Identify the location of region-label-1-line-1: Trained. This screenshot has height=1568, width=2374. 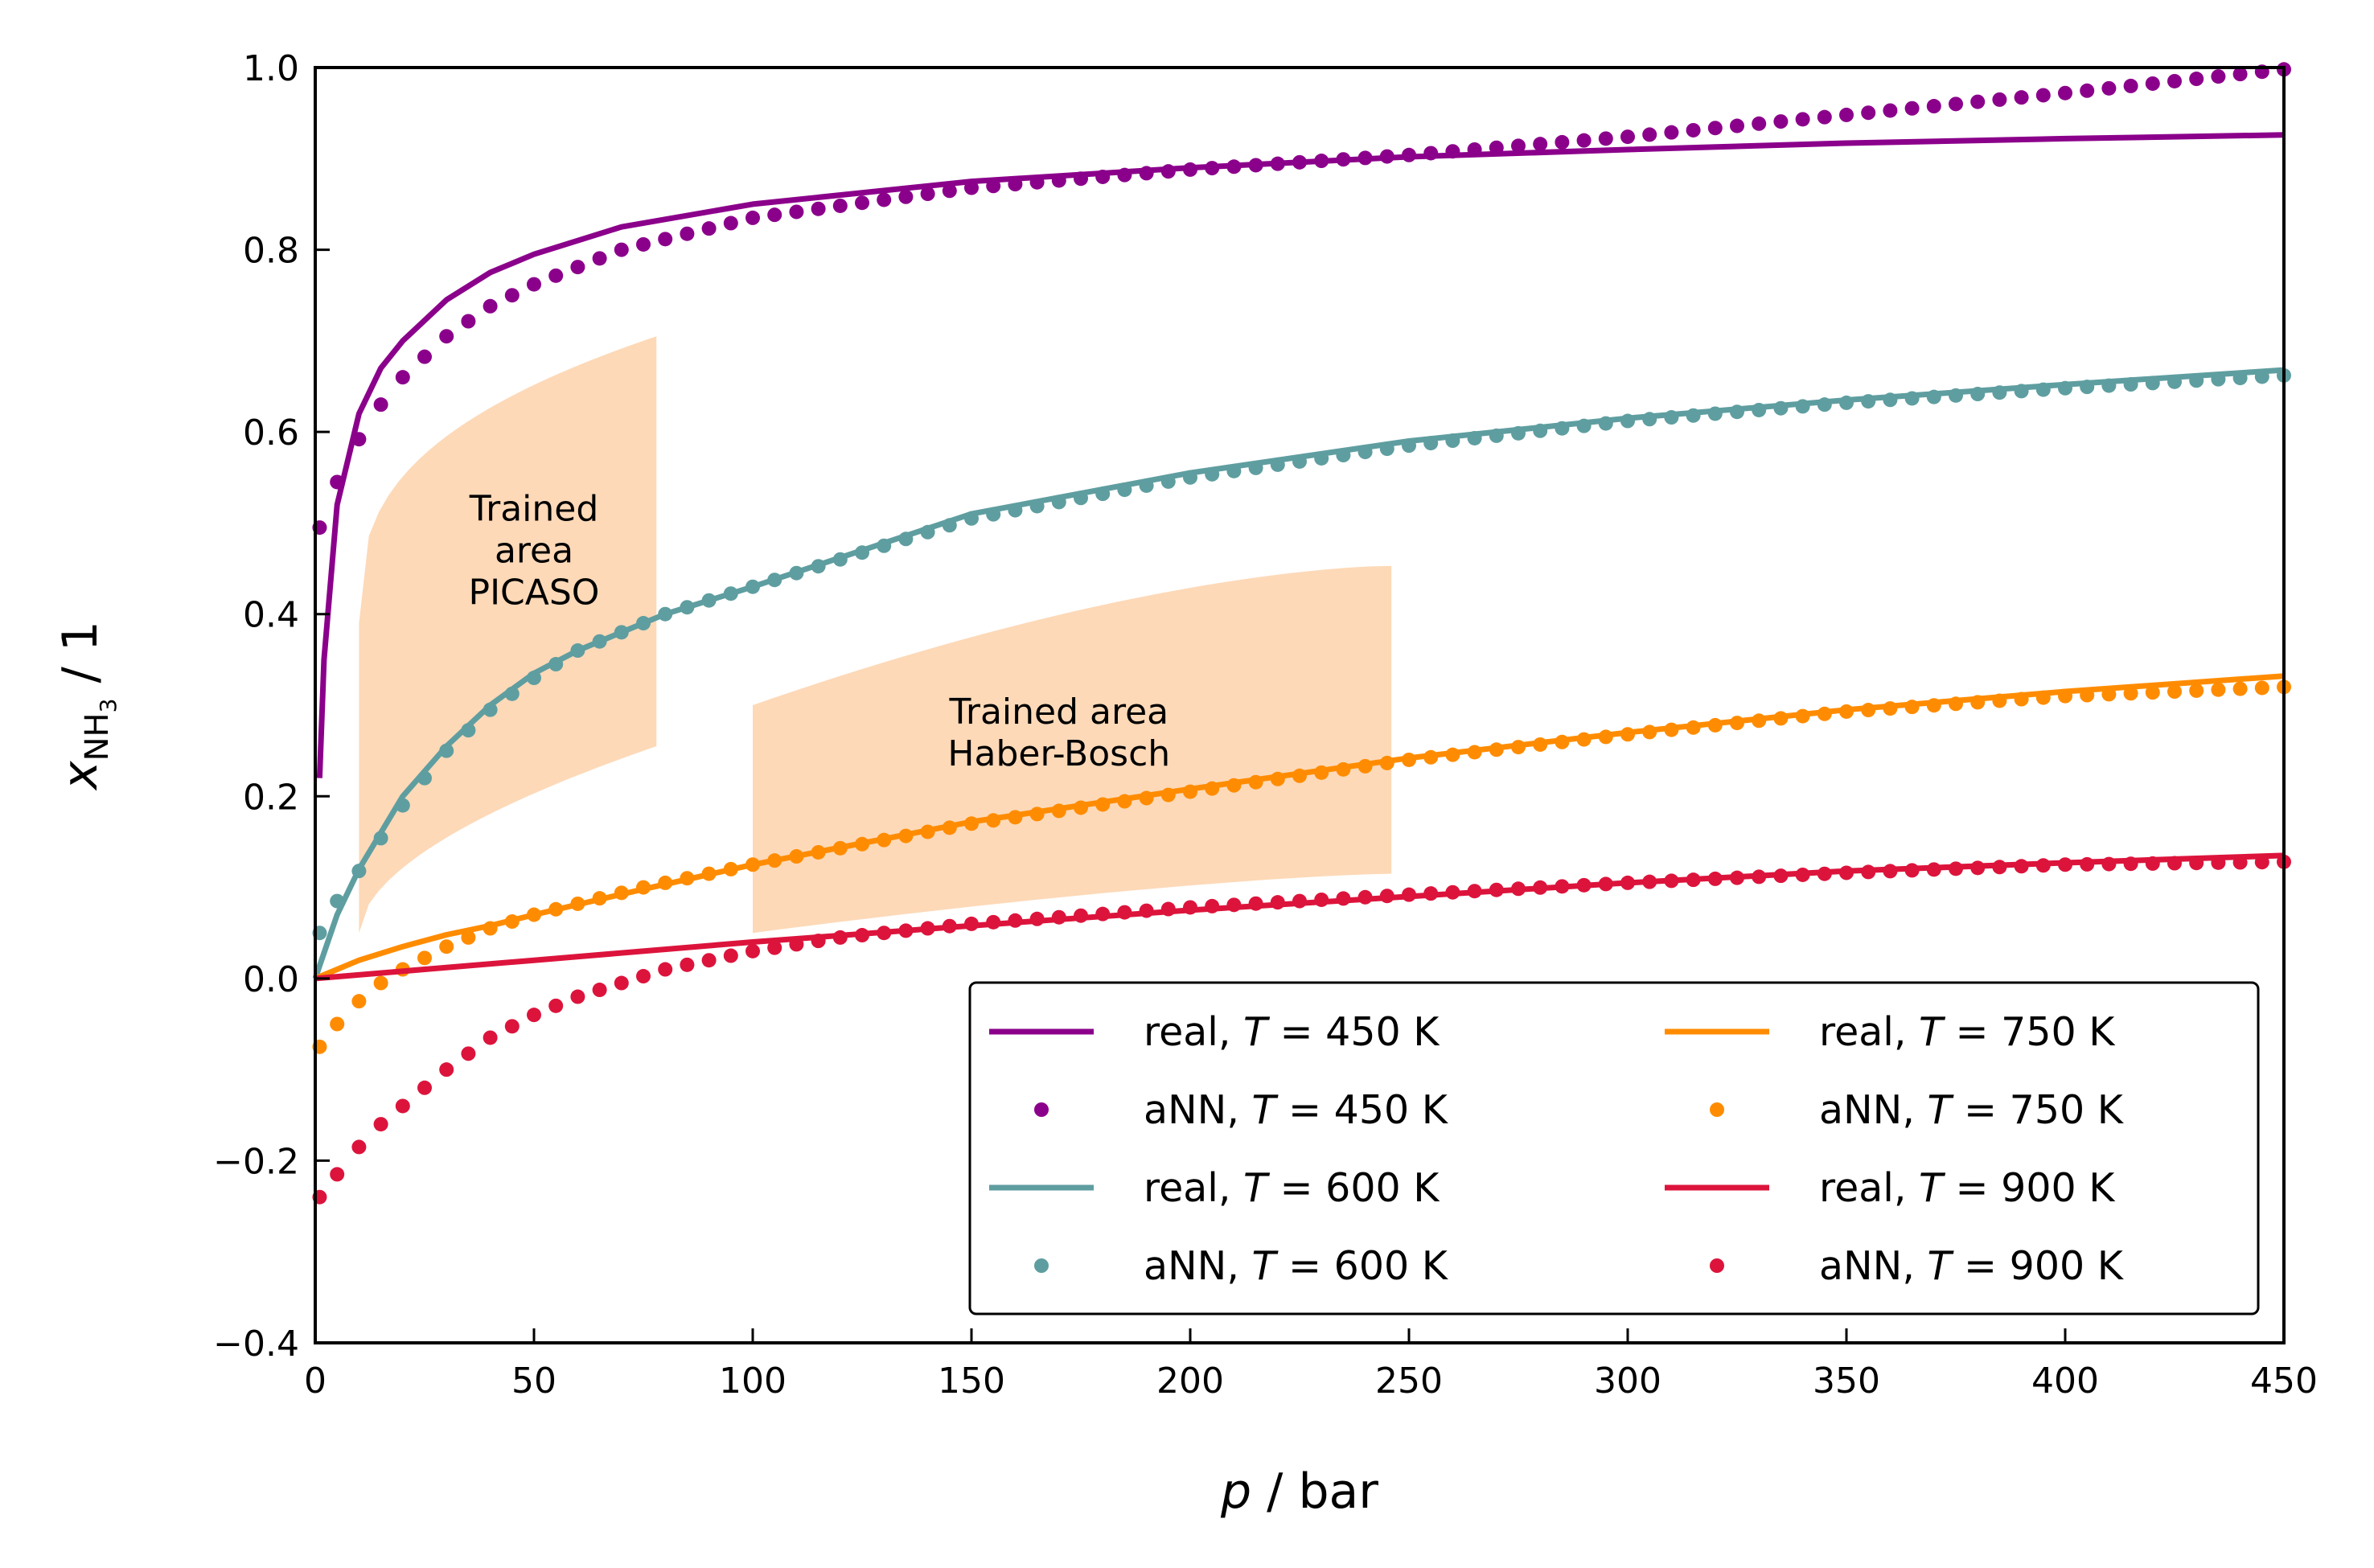
(534, 508).